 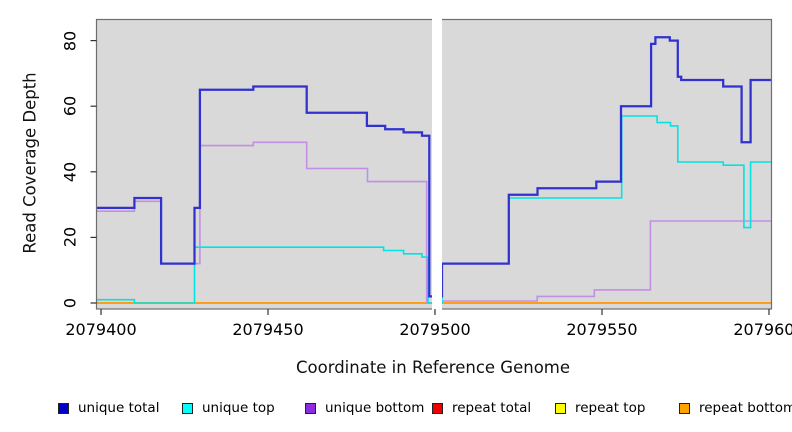 I want to click on legend-item-unique-bottom: unique bottom, so click(x=364, y=408).